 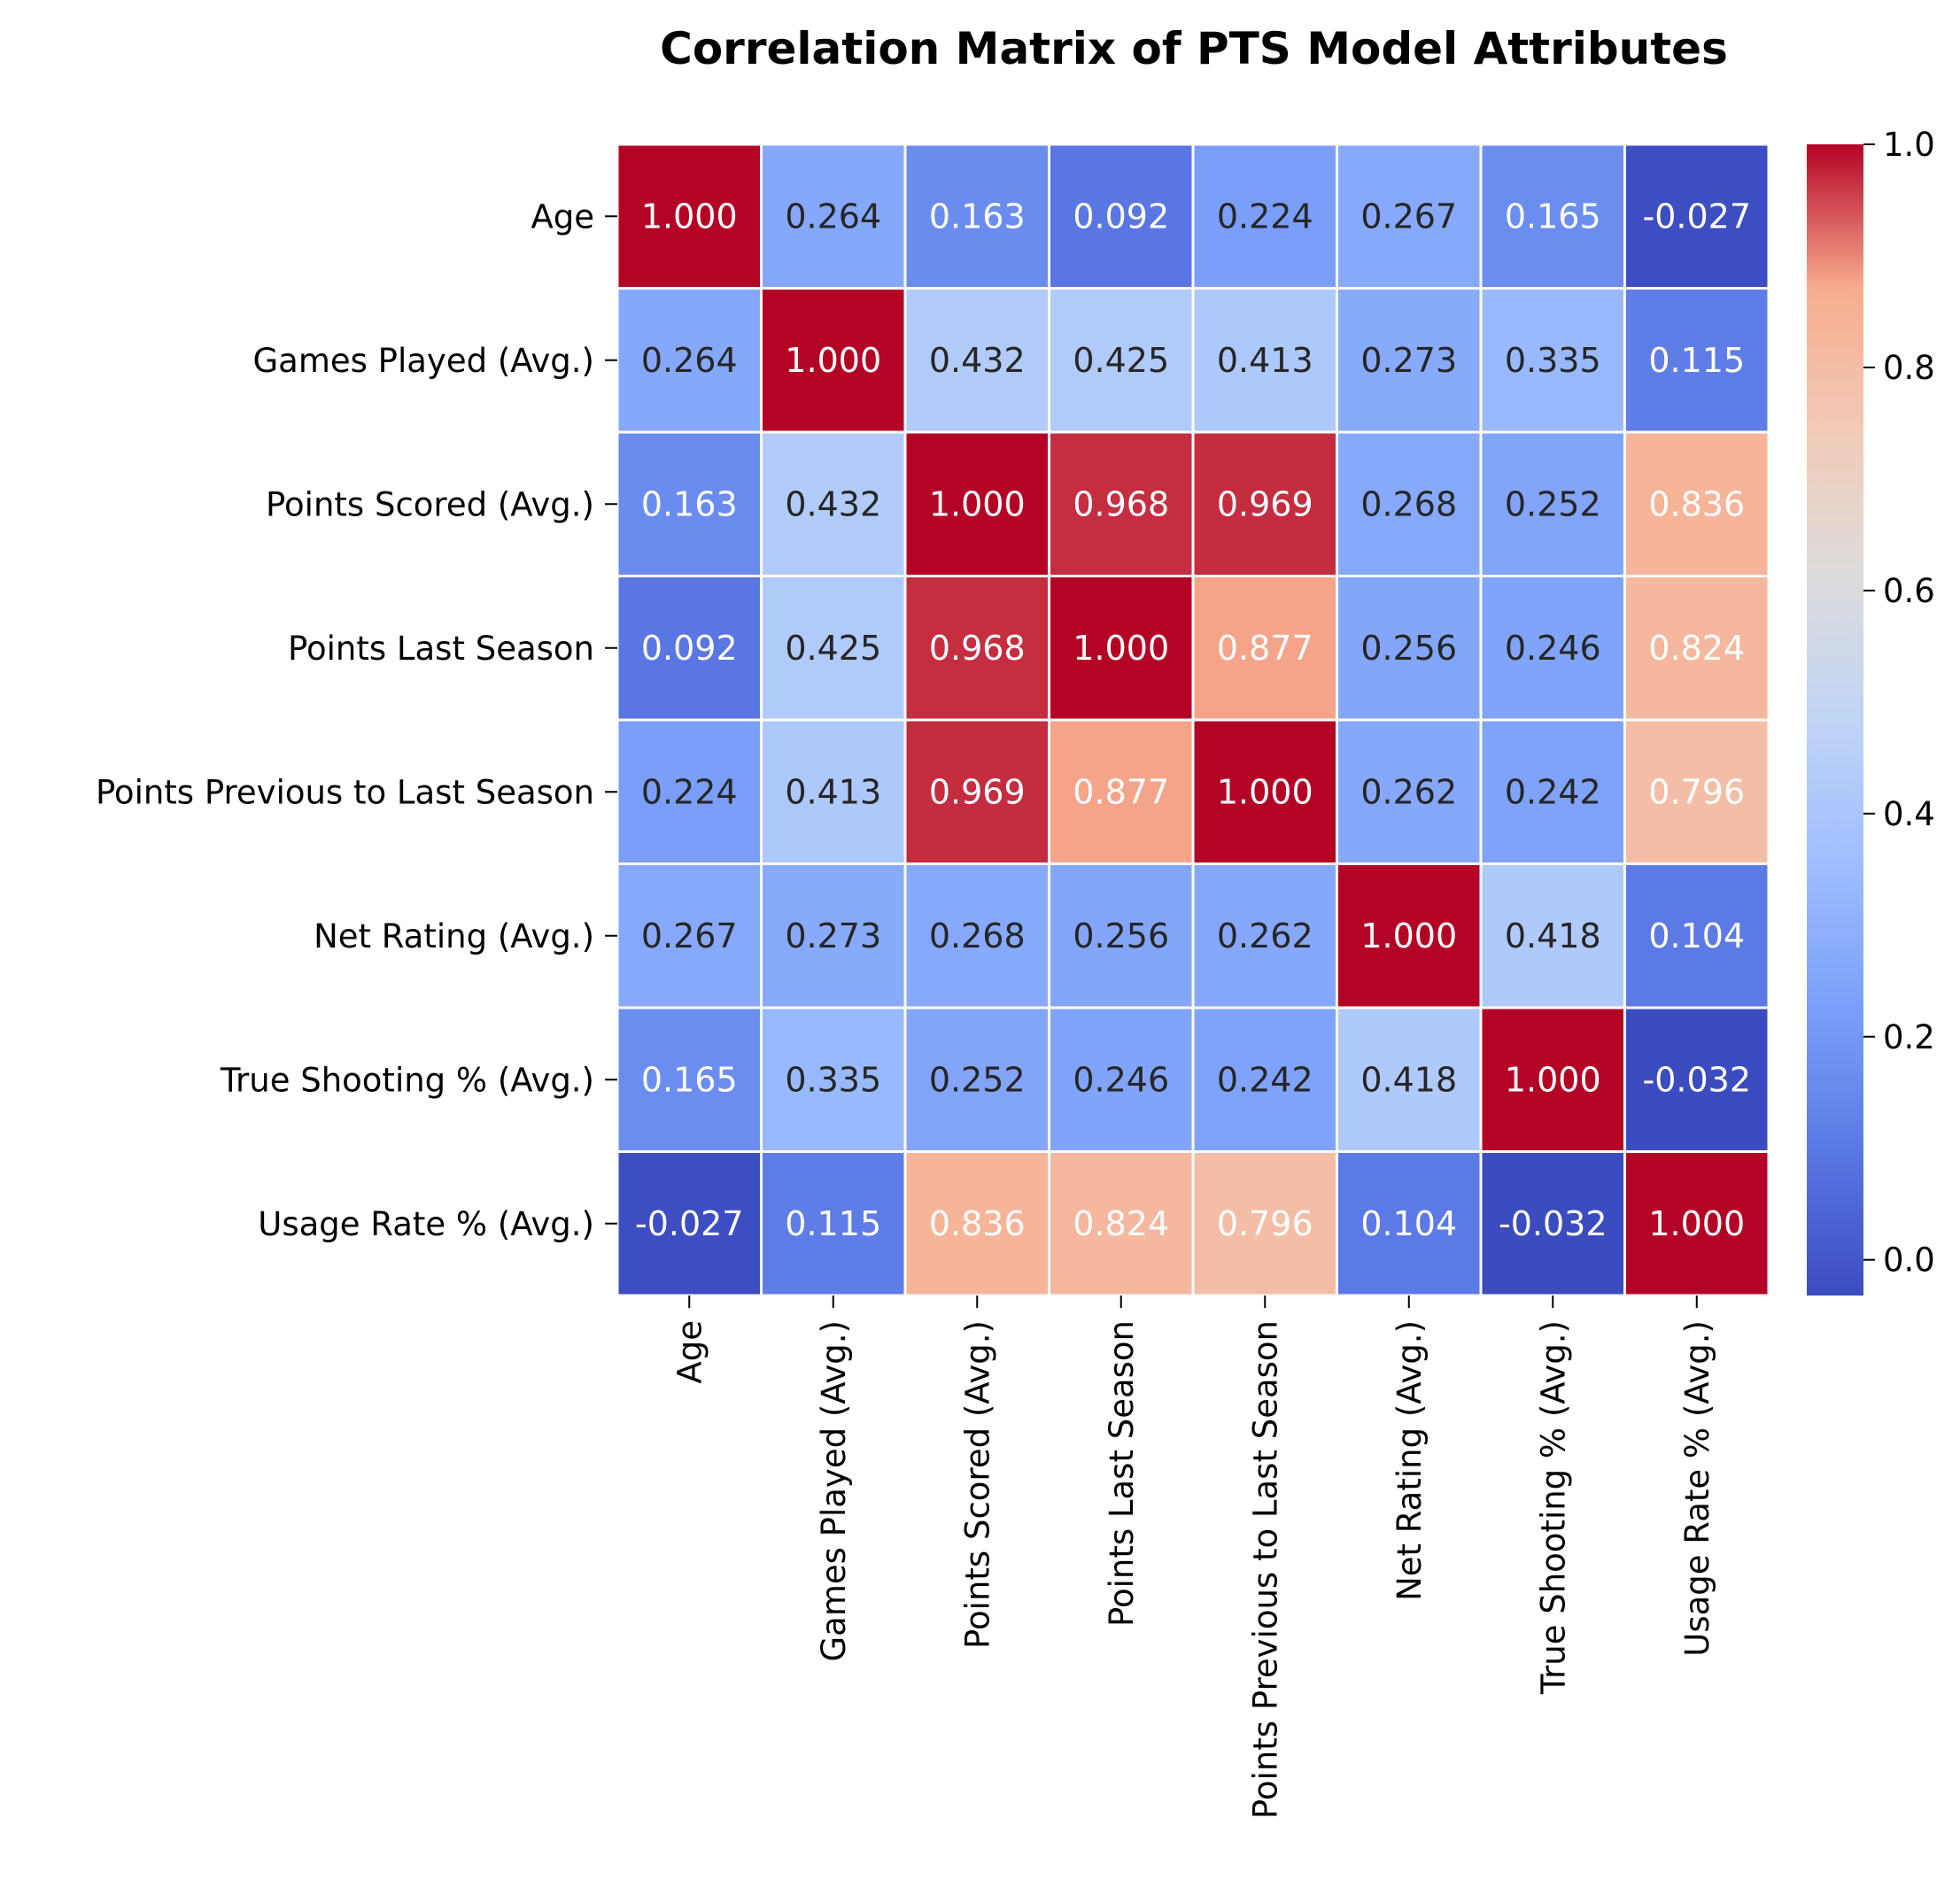 I want to click on colorbar: 0.0 0.2 0.4 0.6 0.8 1.0, so click(x=1871, y=711).